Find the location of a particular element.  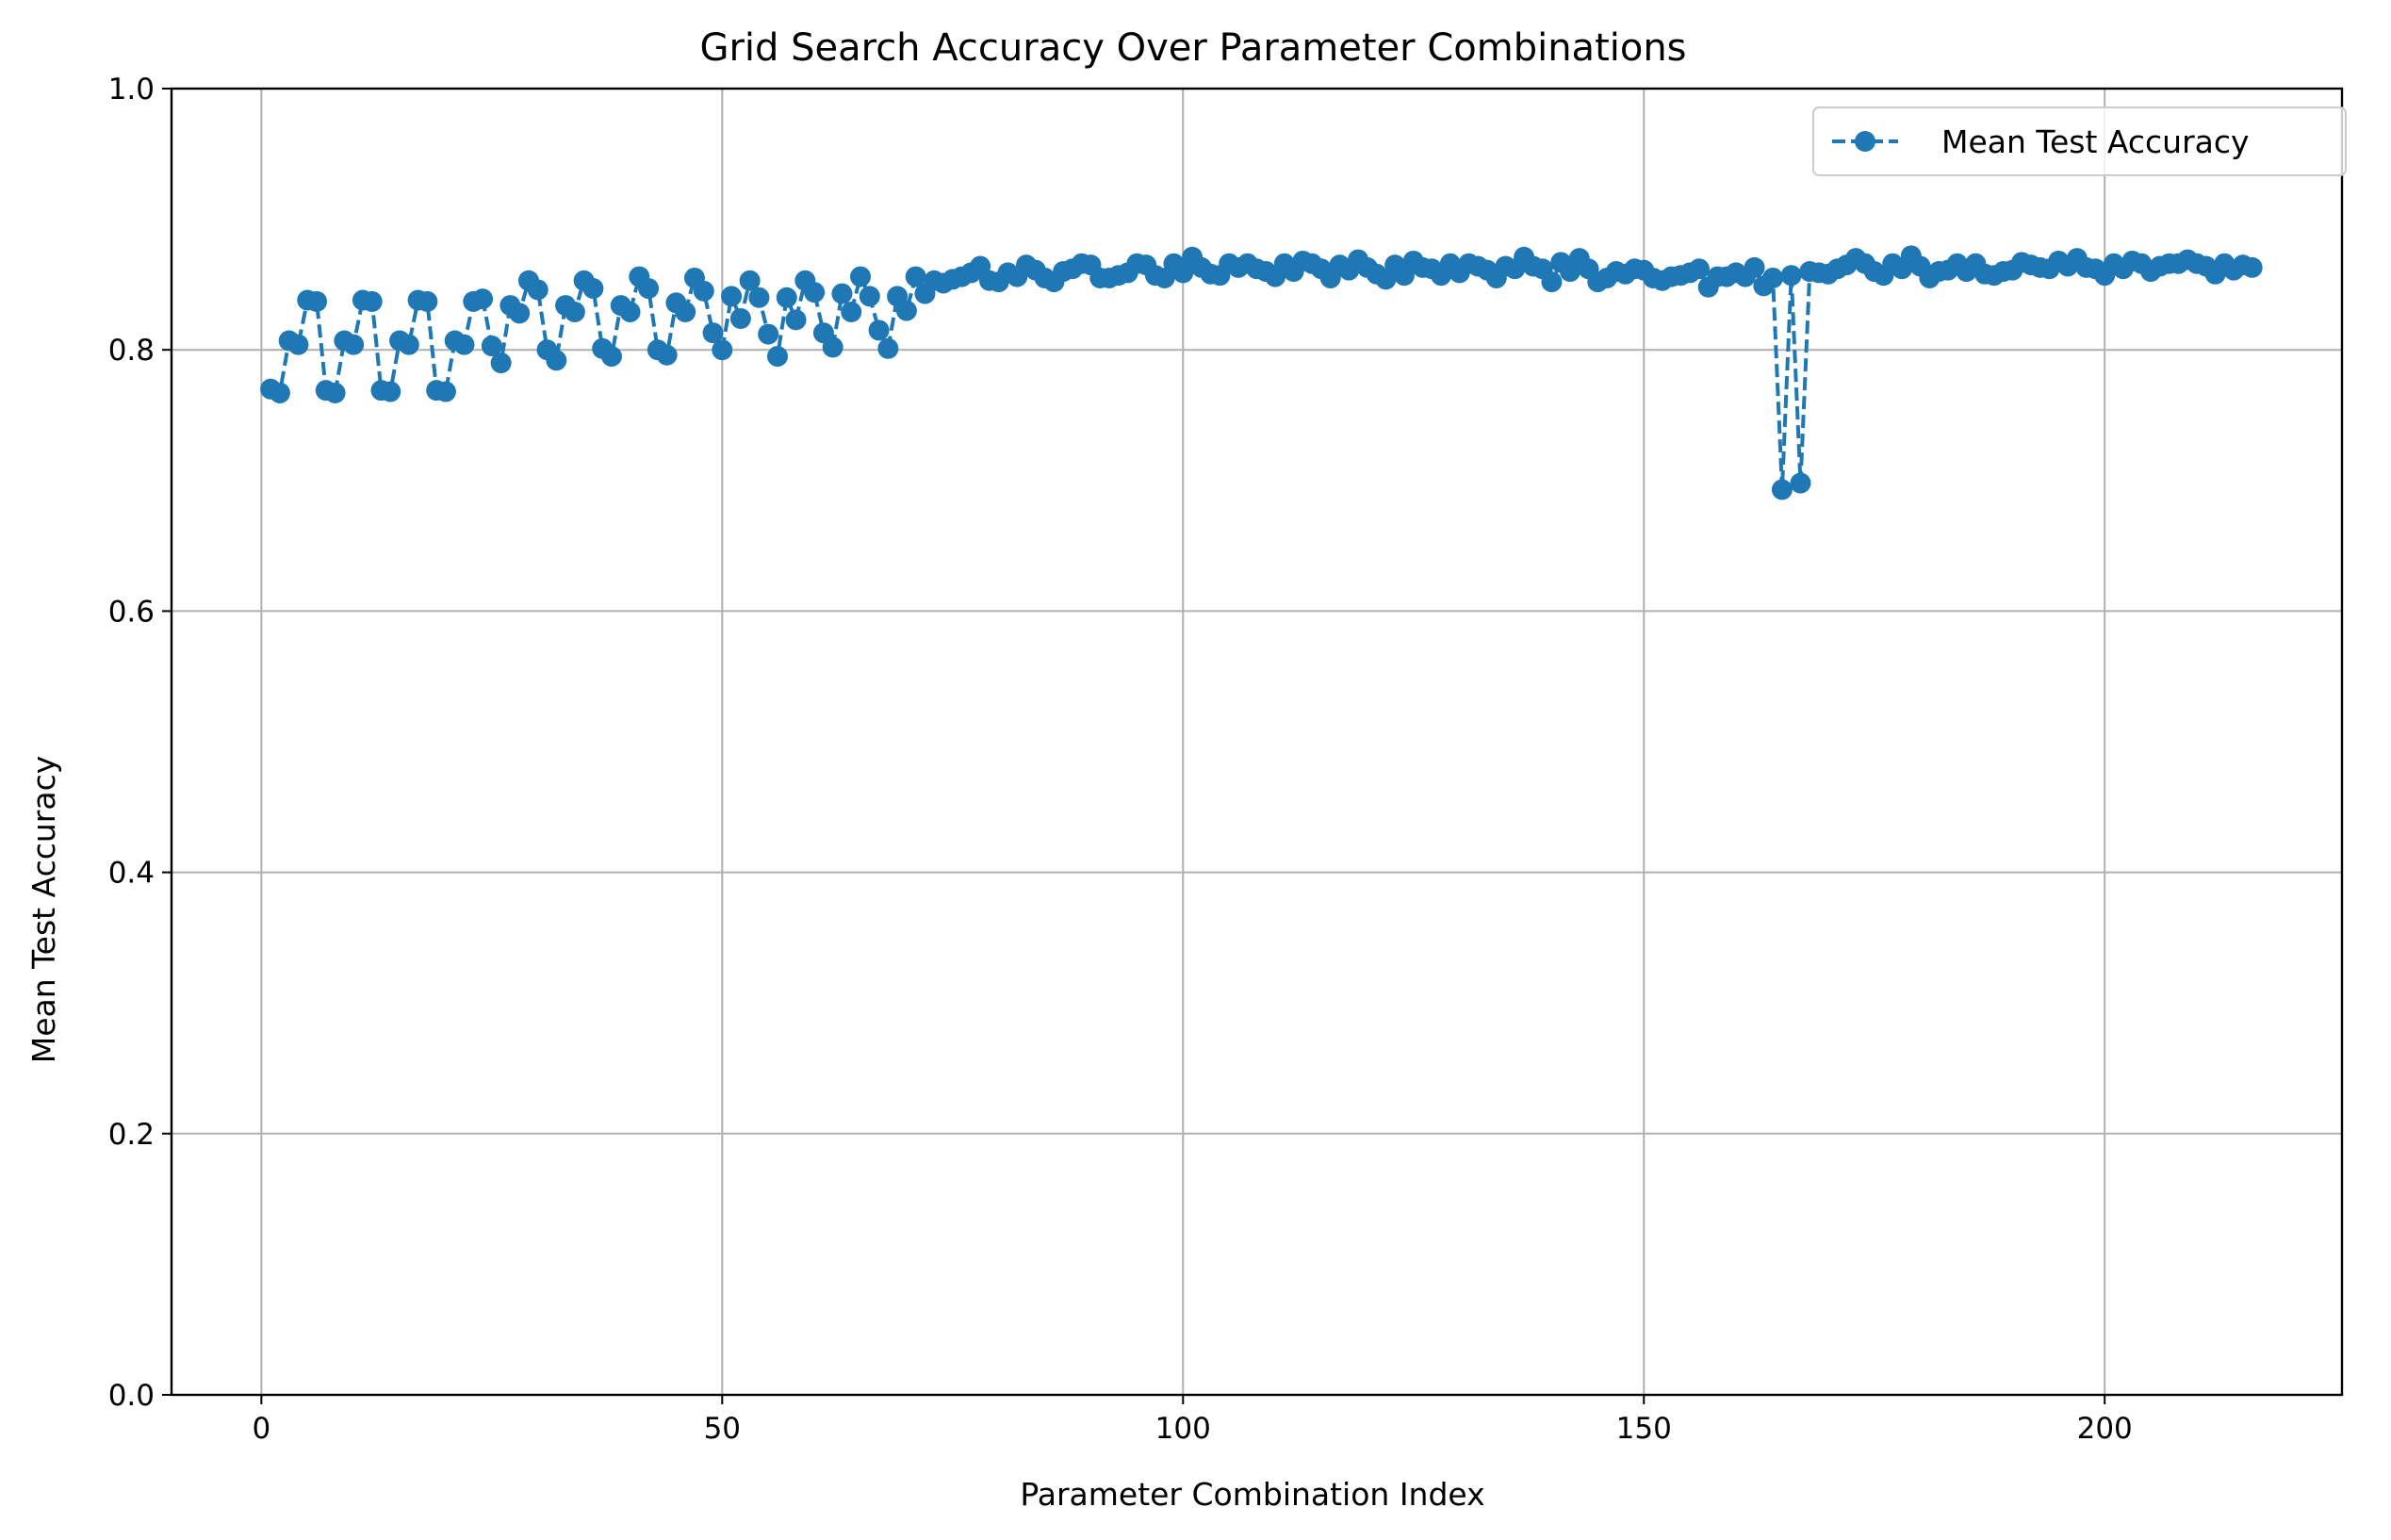

y-tick-label: 0.8 is located at coordinates (131, 351).